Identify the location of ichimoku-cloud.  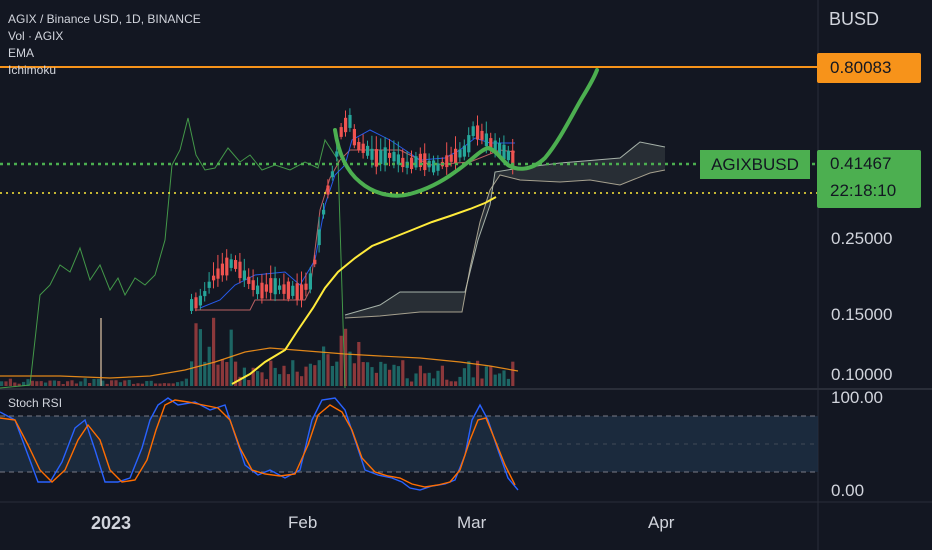
(505, 230).